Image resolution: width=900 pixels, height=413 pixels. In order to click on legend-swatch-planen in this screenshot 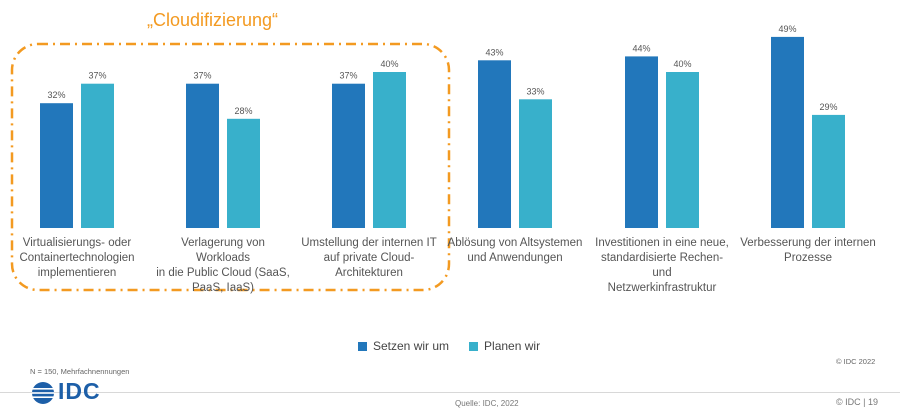, I will do `click(474, 346)`.